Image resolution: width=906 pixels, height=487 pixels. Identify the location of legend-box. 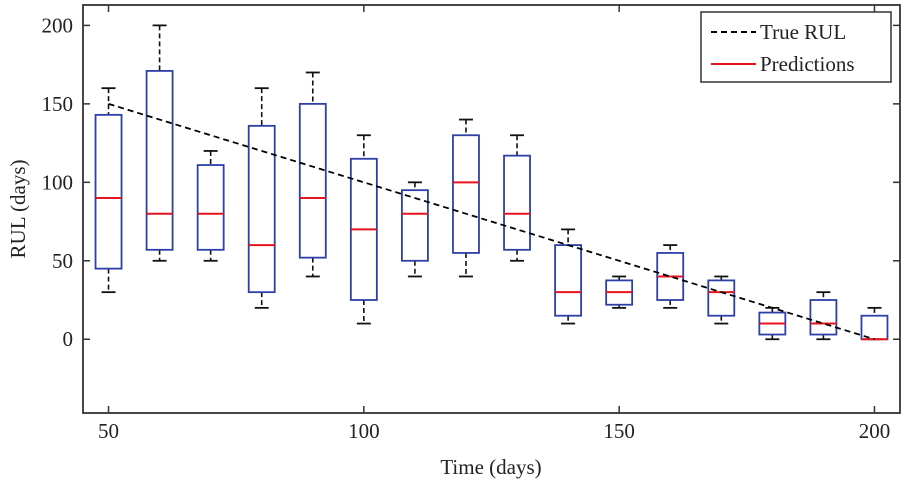
(796, 47).